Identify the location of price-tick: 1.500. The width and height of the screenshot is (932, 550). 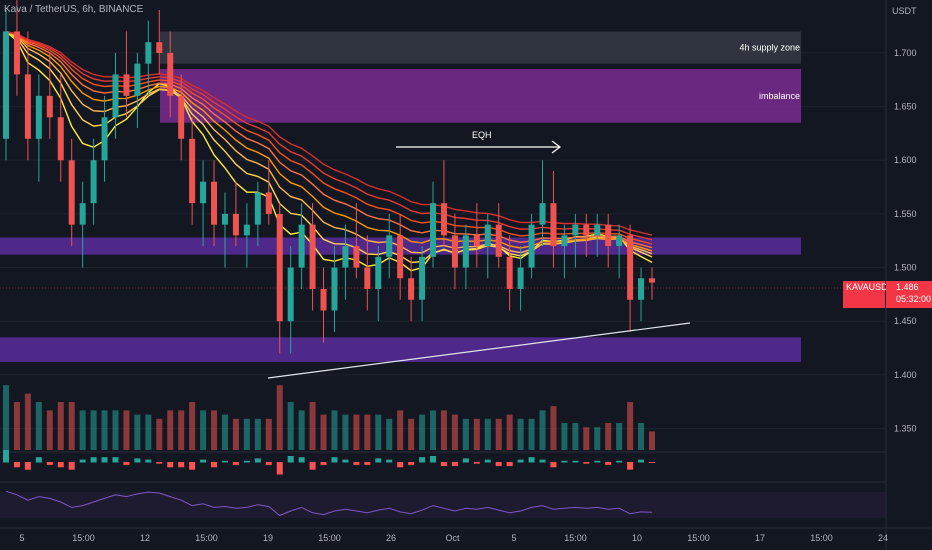
(905, 268).